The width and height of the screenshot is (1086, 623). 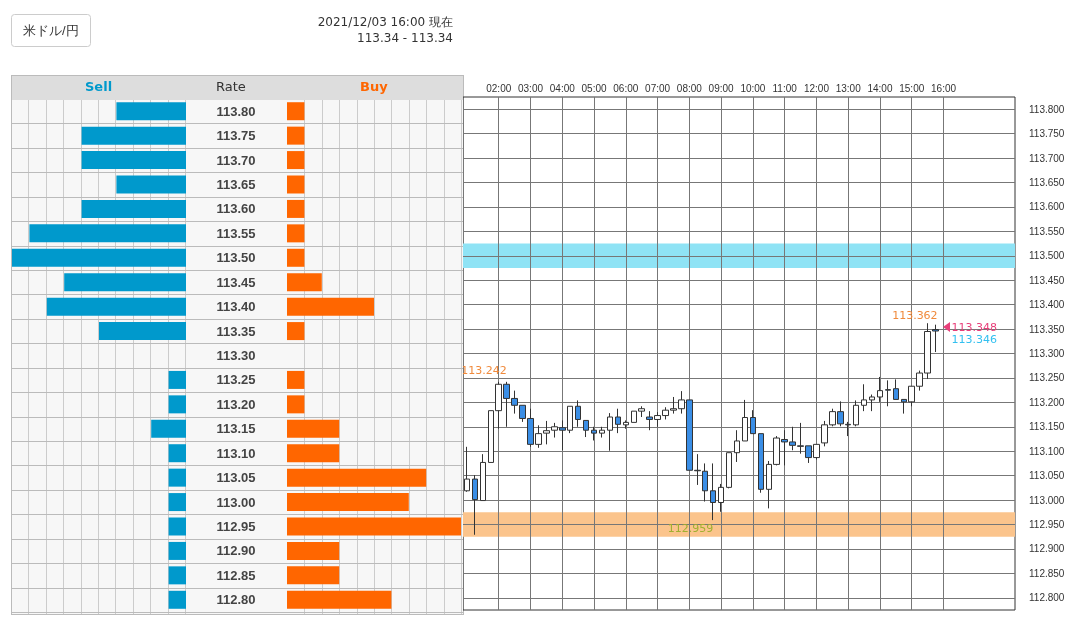 I want to click on text: Buy, so click(x=374, y=86).